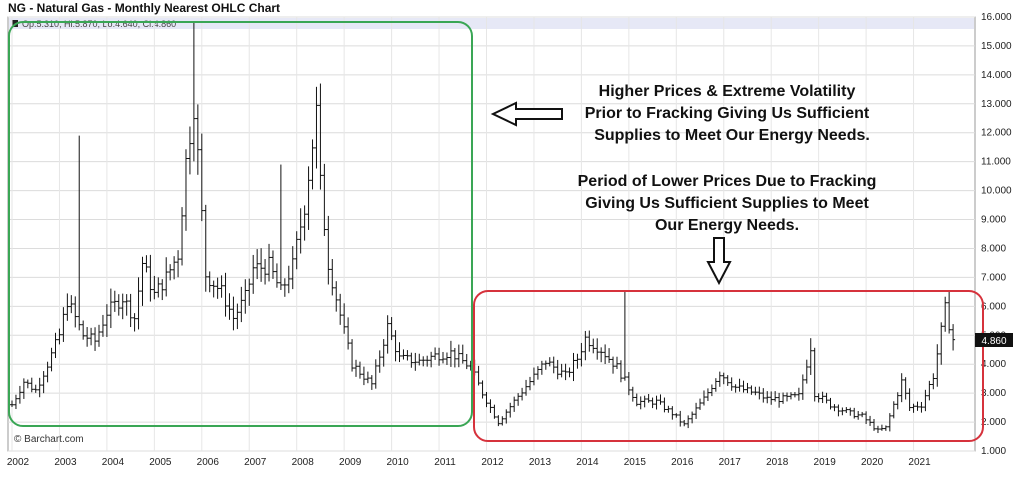 The image size is (1024, 488). I want to click on y-tick-label: 6.000, so click(993, 306).